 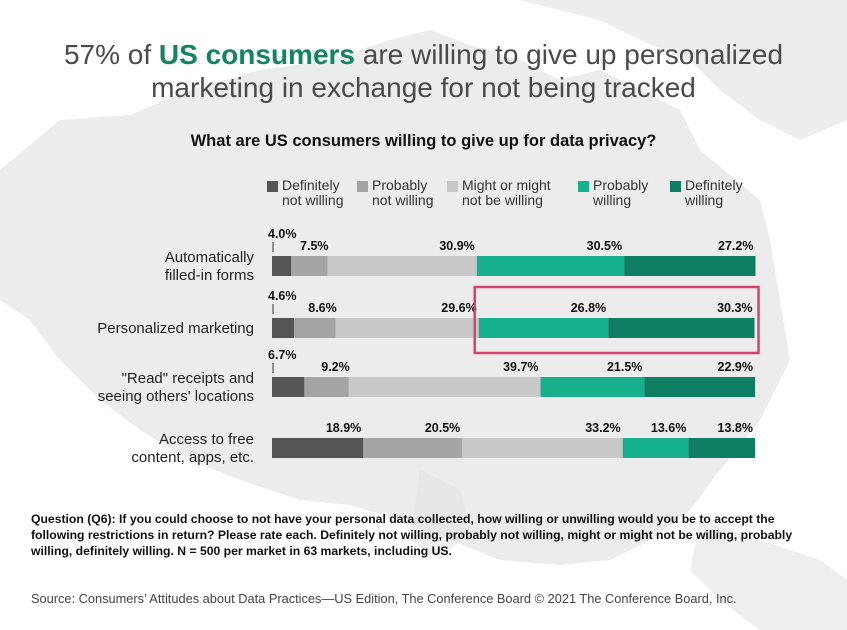 What do you see at coordinates (111, 54) in the screenshot?
I see `title-prefix: 57% of` at bounding box center [111, 54].